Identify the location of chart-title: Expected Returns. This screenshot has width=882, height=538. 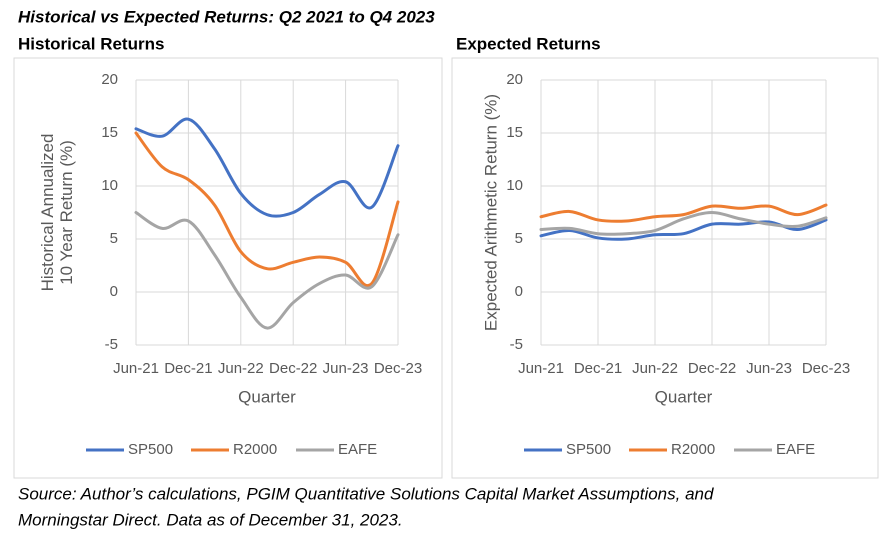
(528, 43).